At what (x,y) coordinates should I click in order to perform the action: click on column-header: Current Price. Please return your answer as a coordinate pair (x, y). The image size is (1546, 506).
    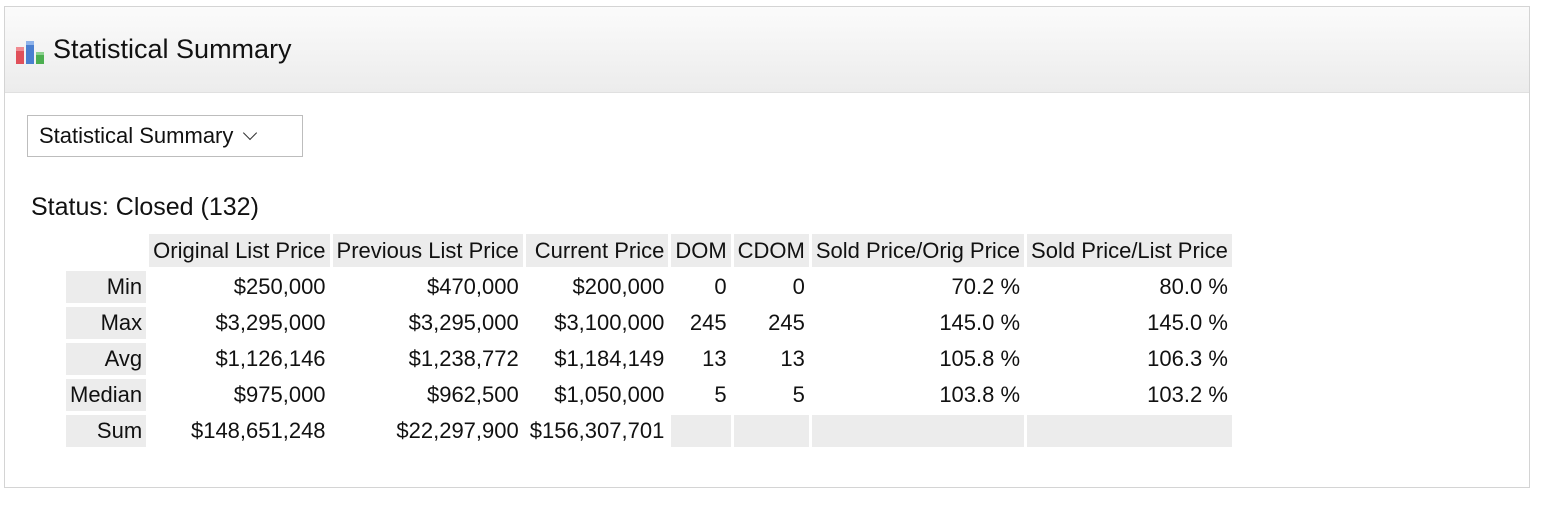
    Looking at the image, I should click on (597, 250).